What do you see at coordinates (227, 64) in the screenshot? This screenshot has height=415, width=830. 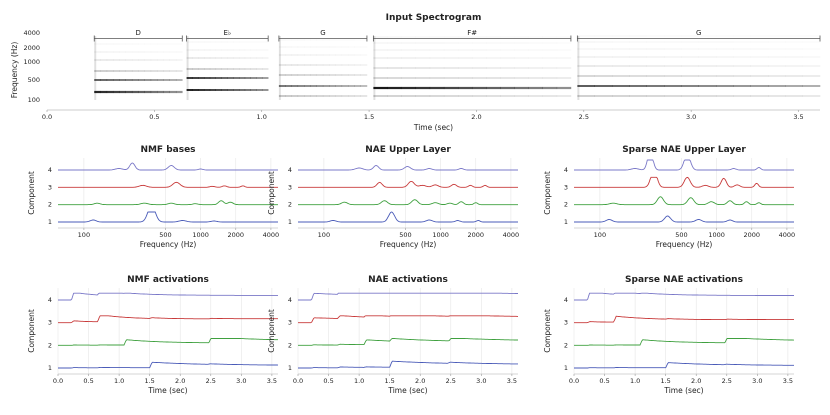 I see `spectrogram-note-region: E♭` at bounding box center [227, 64].